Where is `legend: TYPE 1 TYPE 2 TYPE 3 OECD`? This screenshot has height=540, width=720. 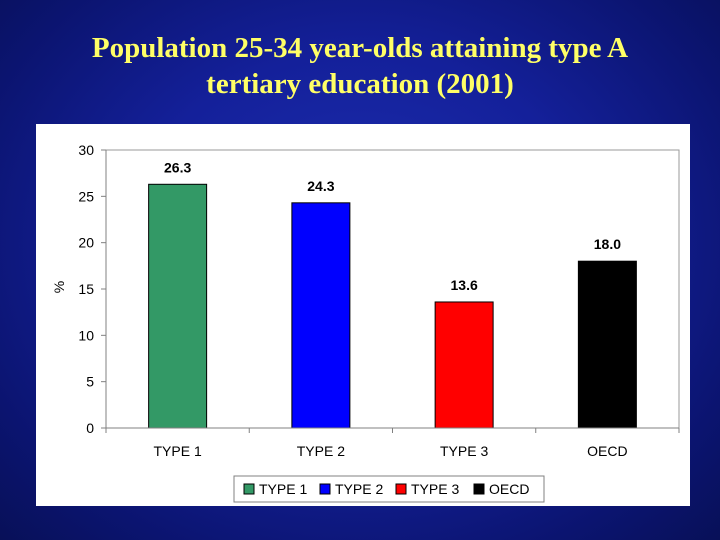 legend: TYPE 1 TYPE 2 TYPE 3 OECD is located at coordinates (389, 489).